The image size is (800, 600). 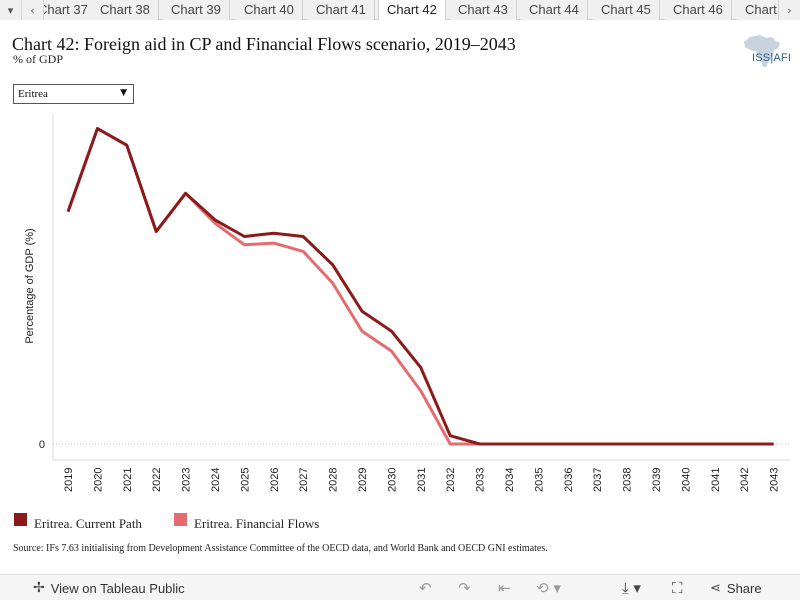 I want to click on revert-button: ⇤, so click(x=504, y=587).